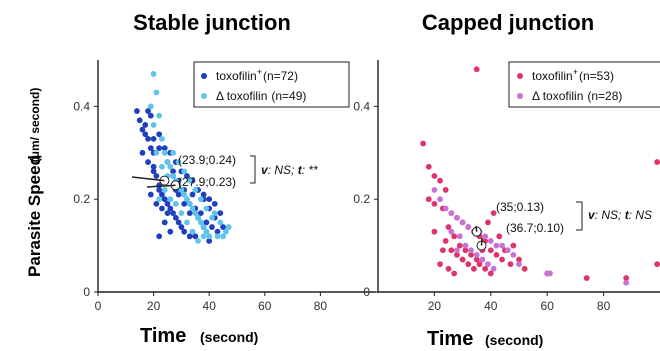  Describe the element at coordinates (288, 96) in the screenshot. I see `legend-count: (n=49)` at that location.